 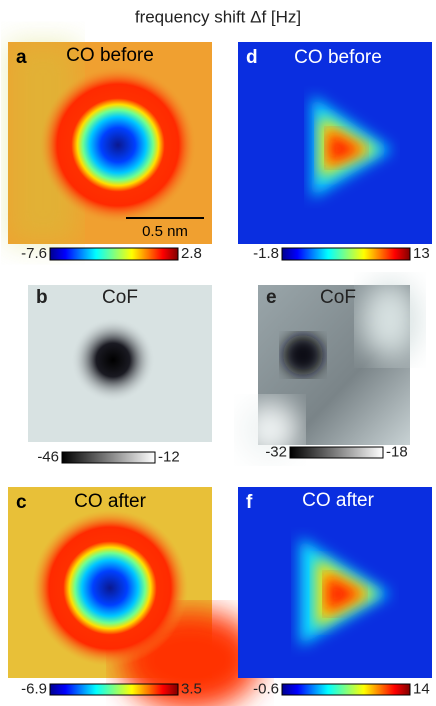 What do you see at coordinates (276, 451) in the screenshot?
I see `colorbar-min: -32` at bounding box center [276, 451].